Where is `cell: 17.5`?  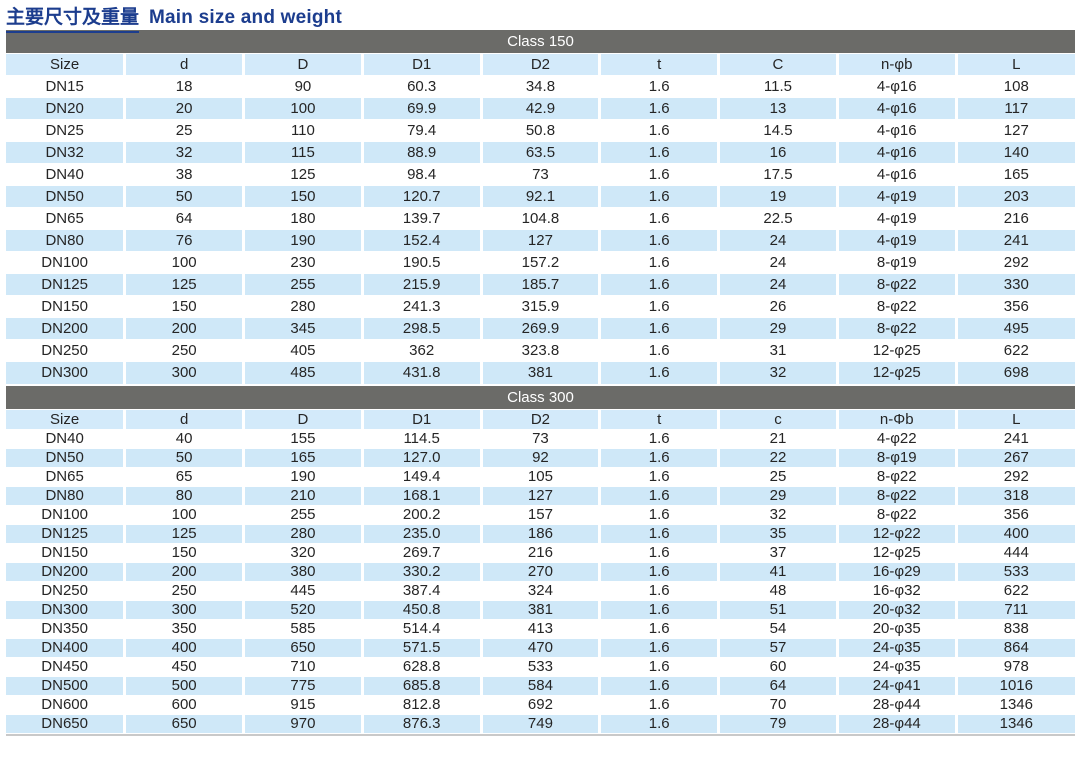 cell: 17.5 is located at coordinates (777, 174).